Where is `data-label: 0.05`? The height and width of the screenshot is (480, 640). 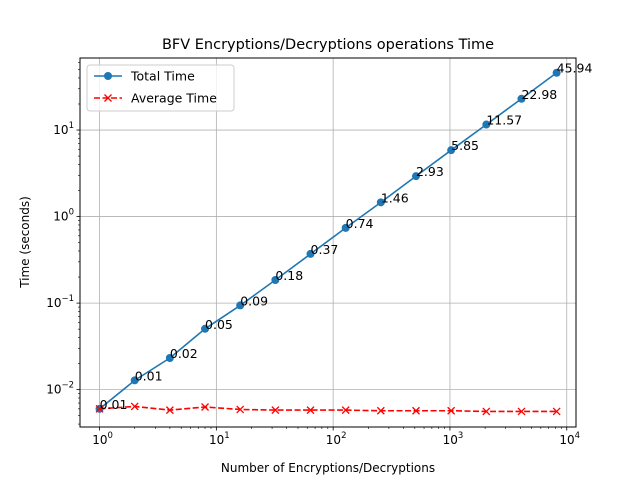
data-label: 0.05 is located at coordinates (219, 324).